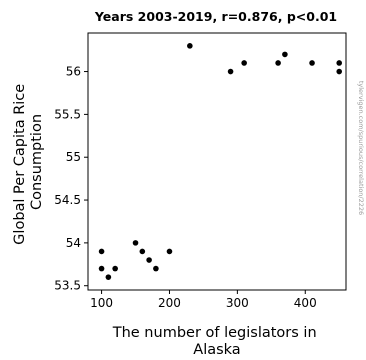 The height and width of the screenshot is (360, 366). Describe the element at coordinates (67, 286) in the screenshot. I see `y-tick-label: 53.5` at that location.